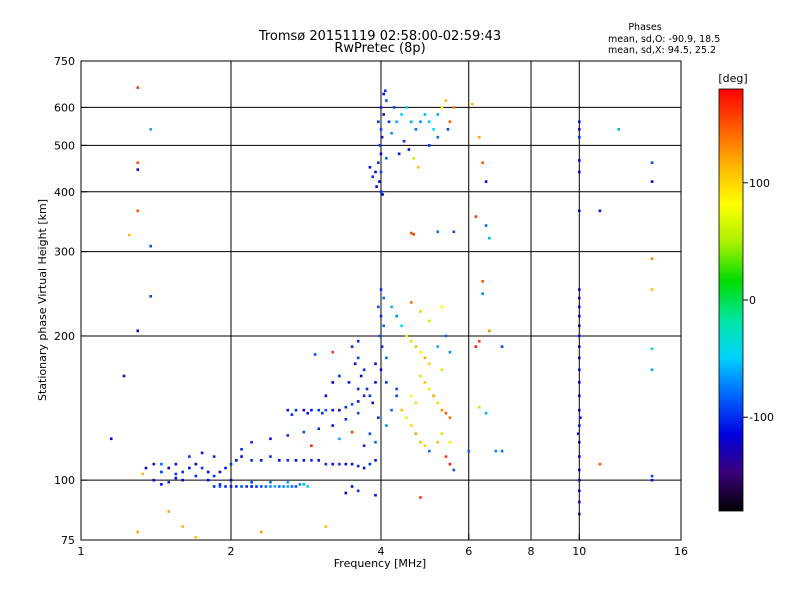  I want to click on colorbar-gradient, so click(731, 300).